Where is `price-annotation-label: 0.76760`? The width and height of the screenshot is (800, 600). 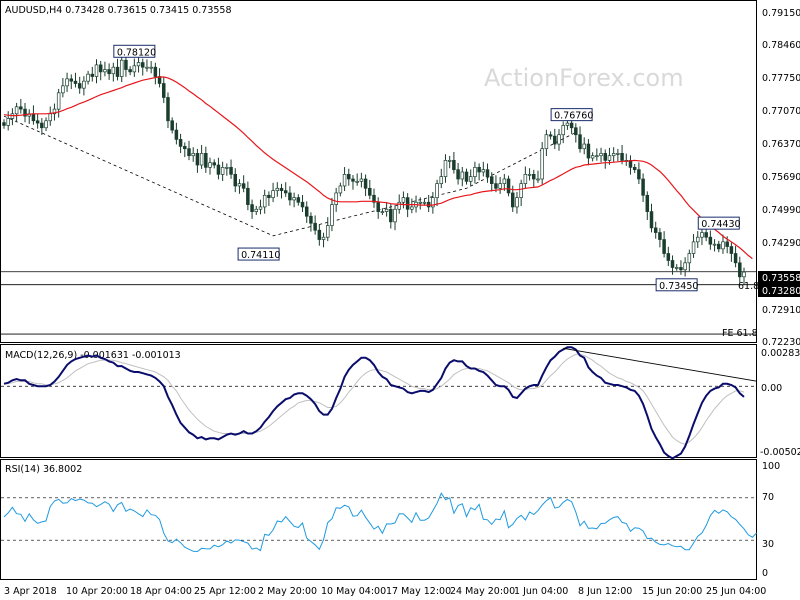 price-annotation-label: 0.76760 is located at coordinates (573, 116).